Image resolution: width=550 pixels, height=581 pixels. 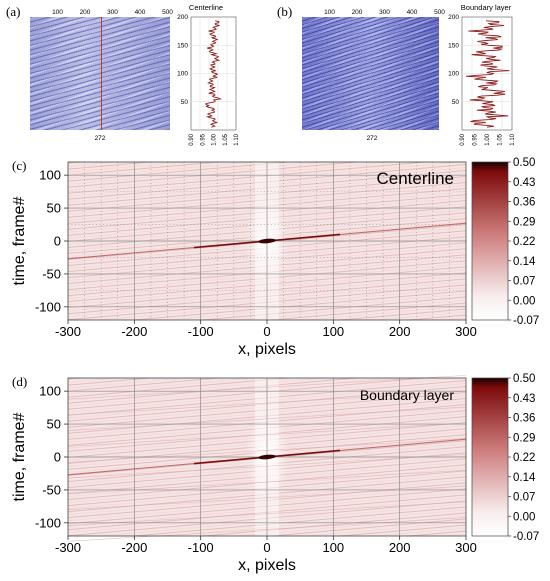 What do you see at coordinates (372, 138) in the screenshot?
I see `image-marker-label-b: 272` at bounding box center [372, 138].